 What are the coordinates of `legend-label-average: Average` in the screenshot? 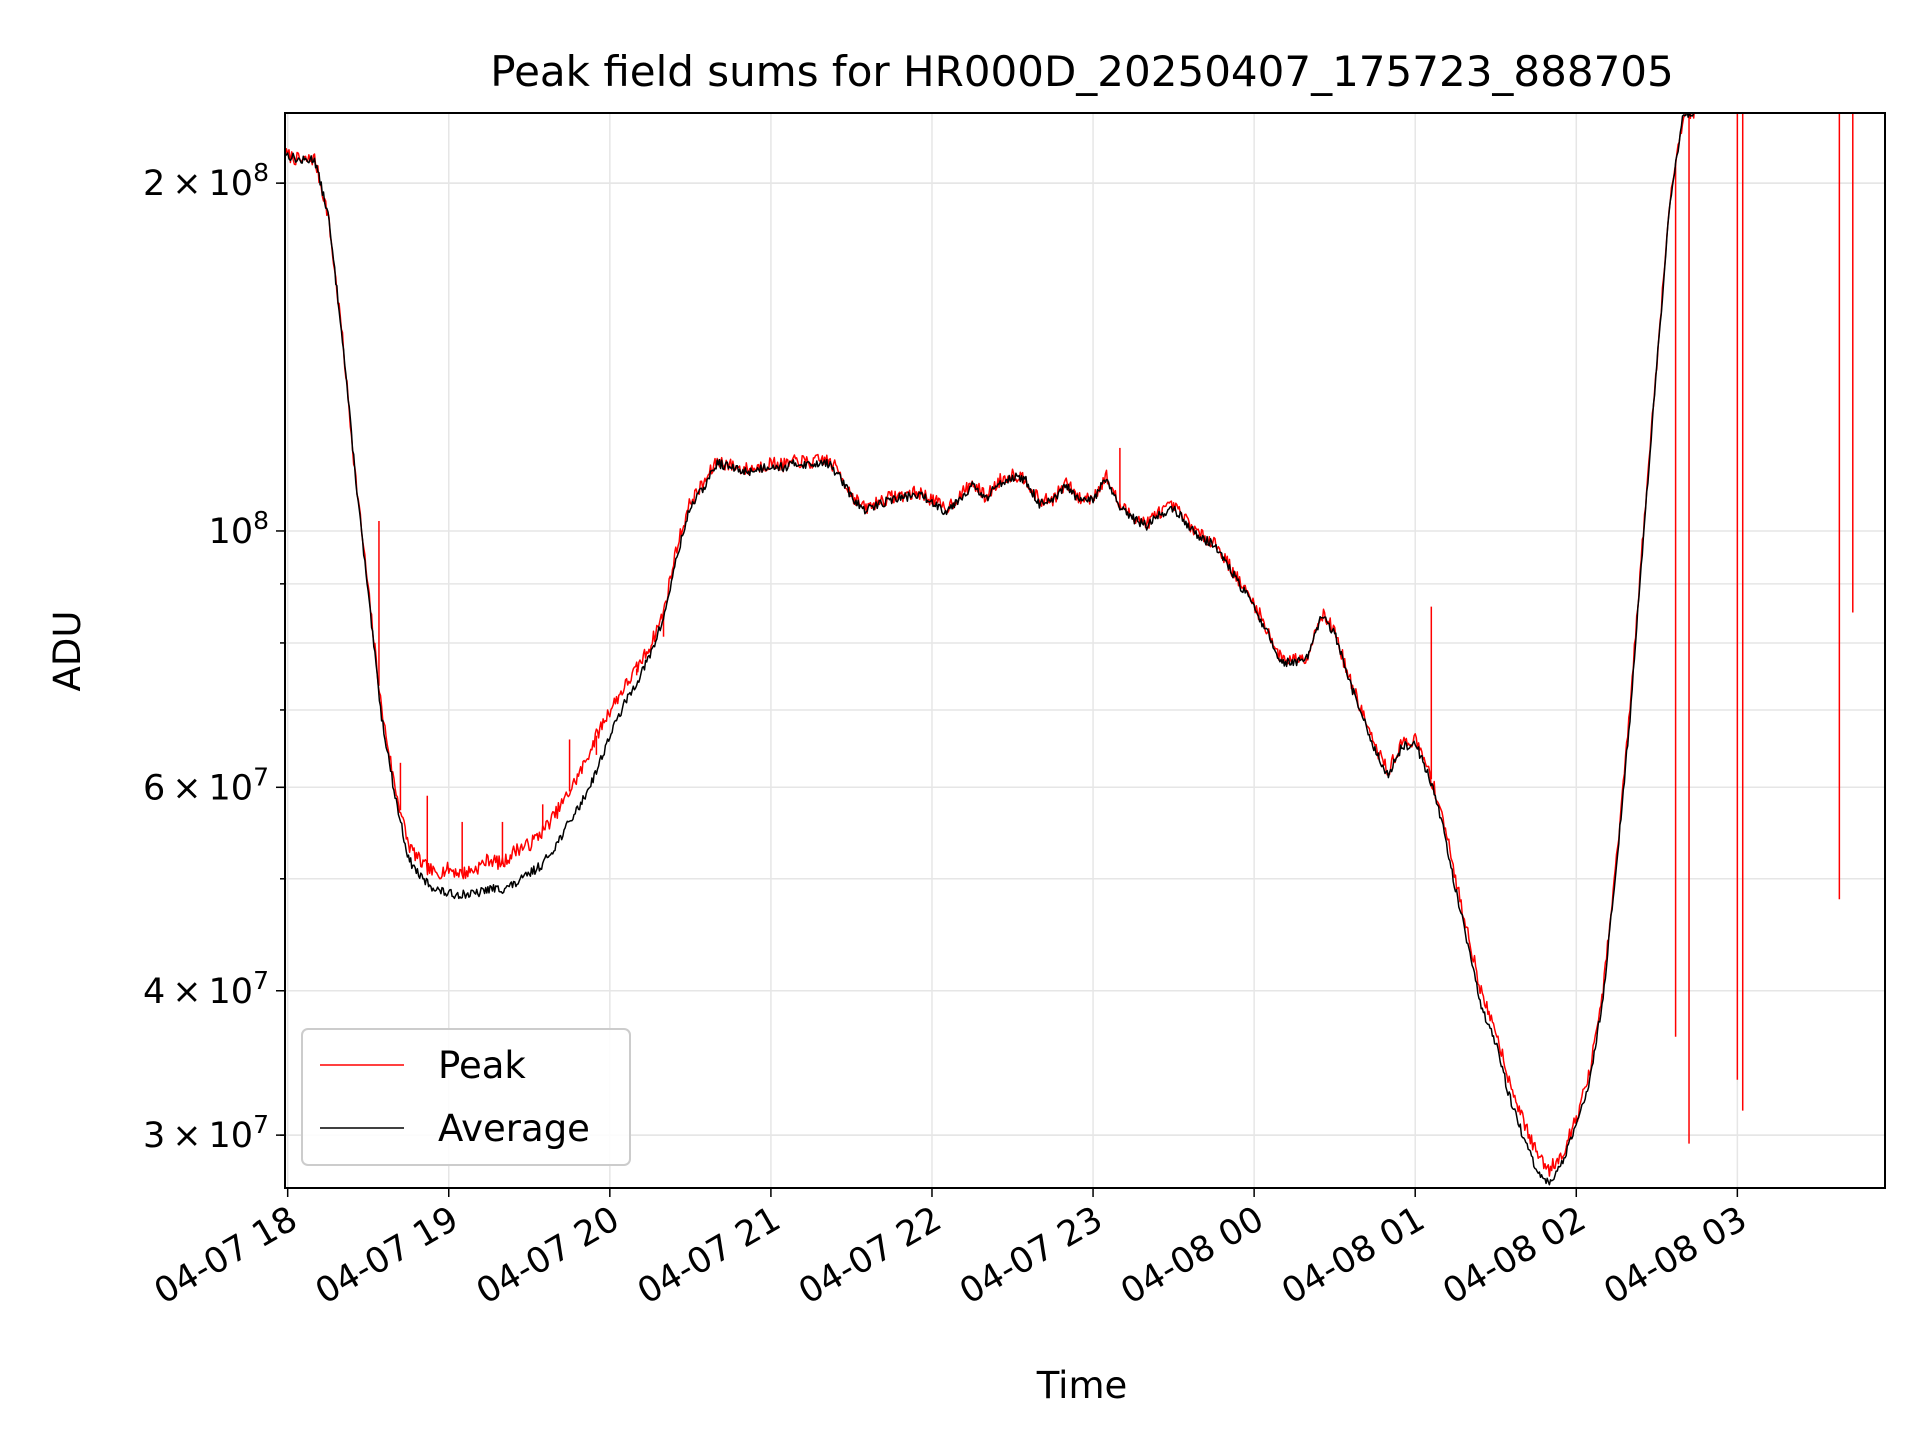 It's located at (514, 1128).